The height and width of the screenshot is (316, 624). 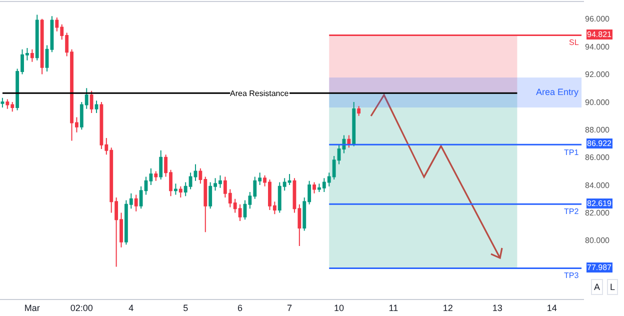 What do you see at coordinates (599, 203) in the screenshot?
I see `data-label: 82.619` at bounding box center [599, 203].